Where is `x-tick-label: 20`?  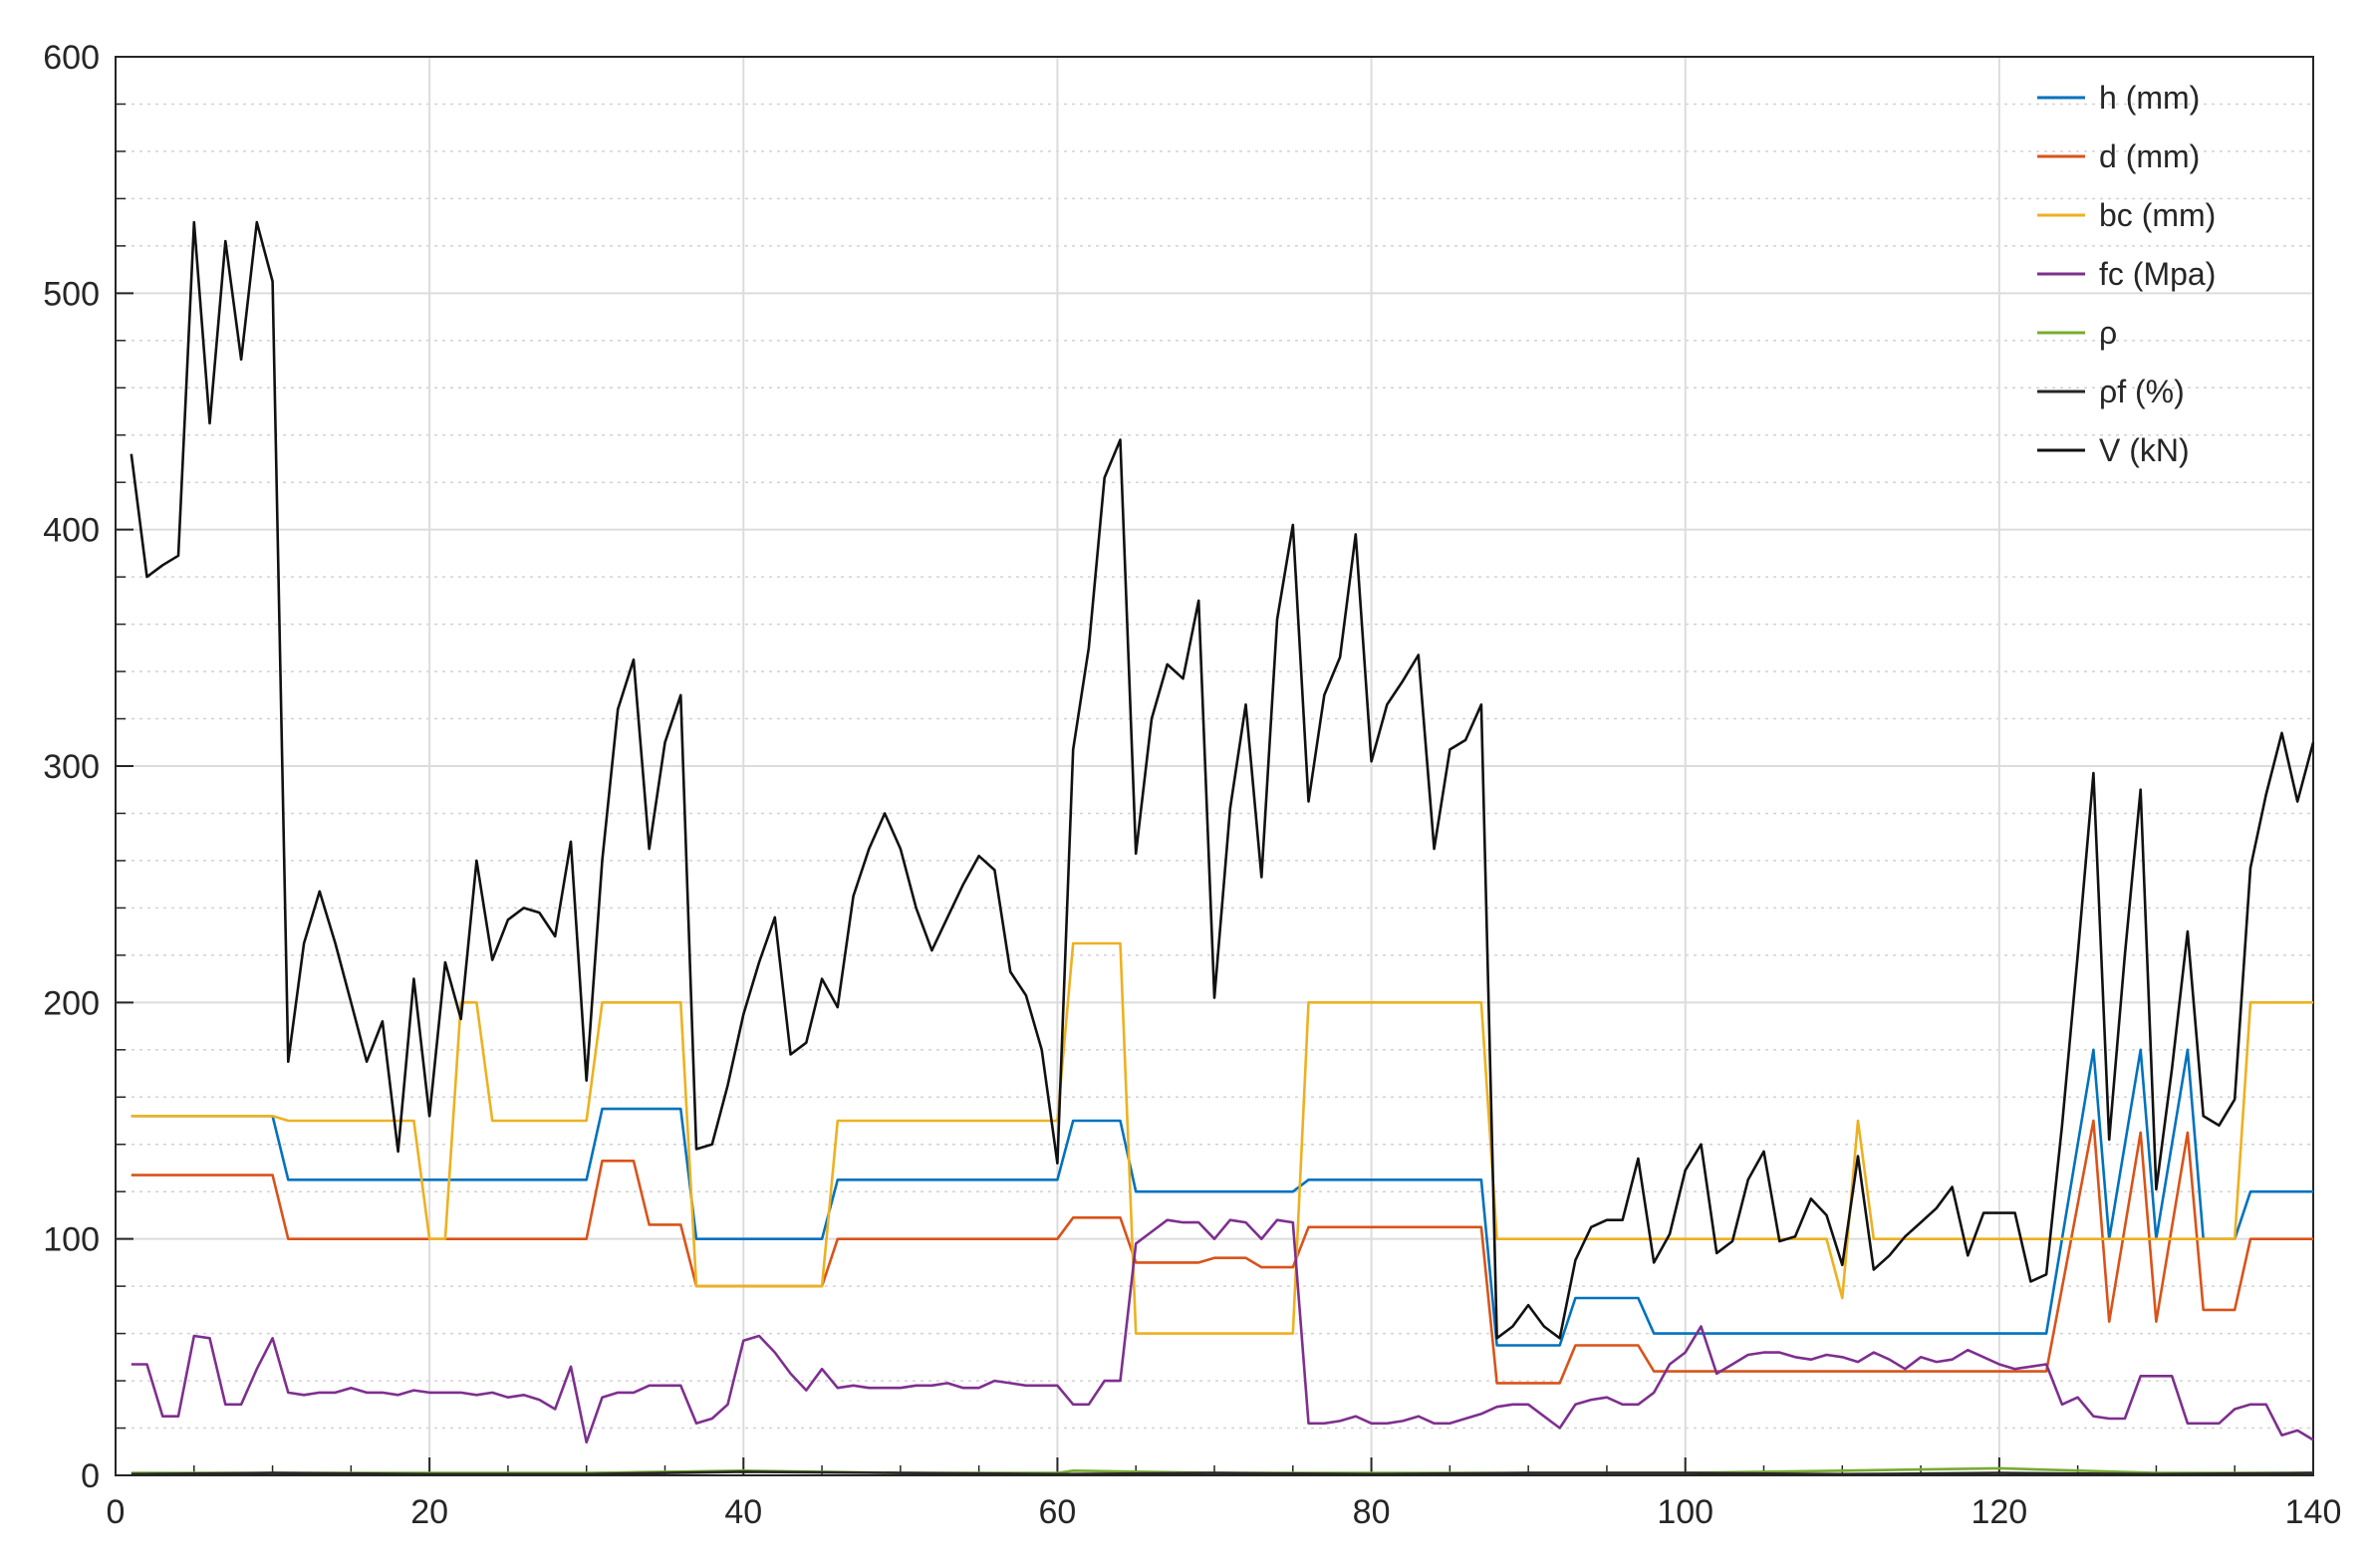
x-tick-label: 20 is located at coordinates (429, 1512).